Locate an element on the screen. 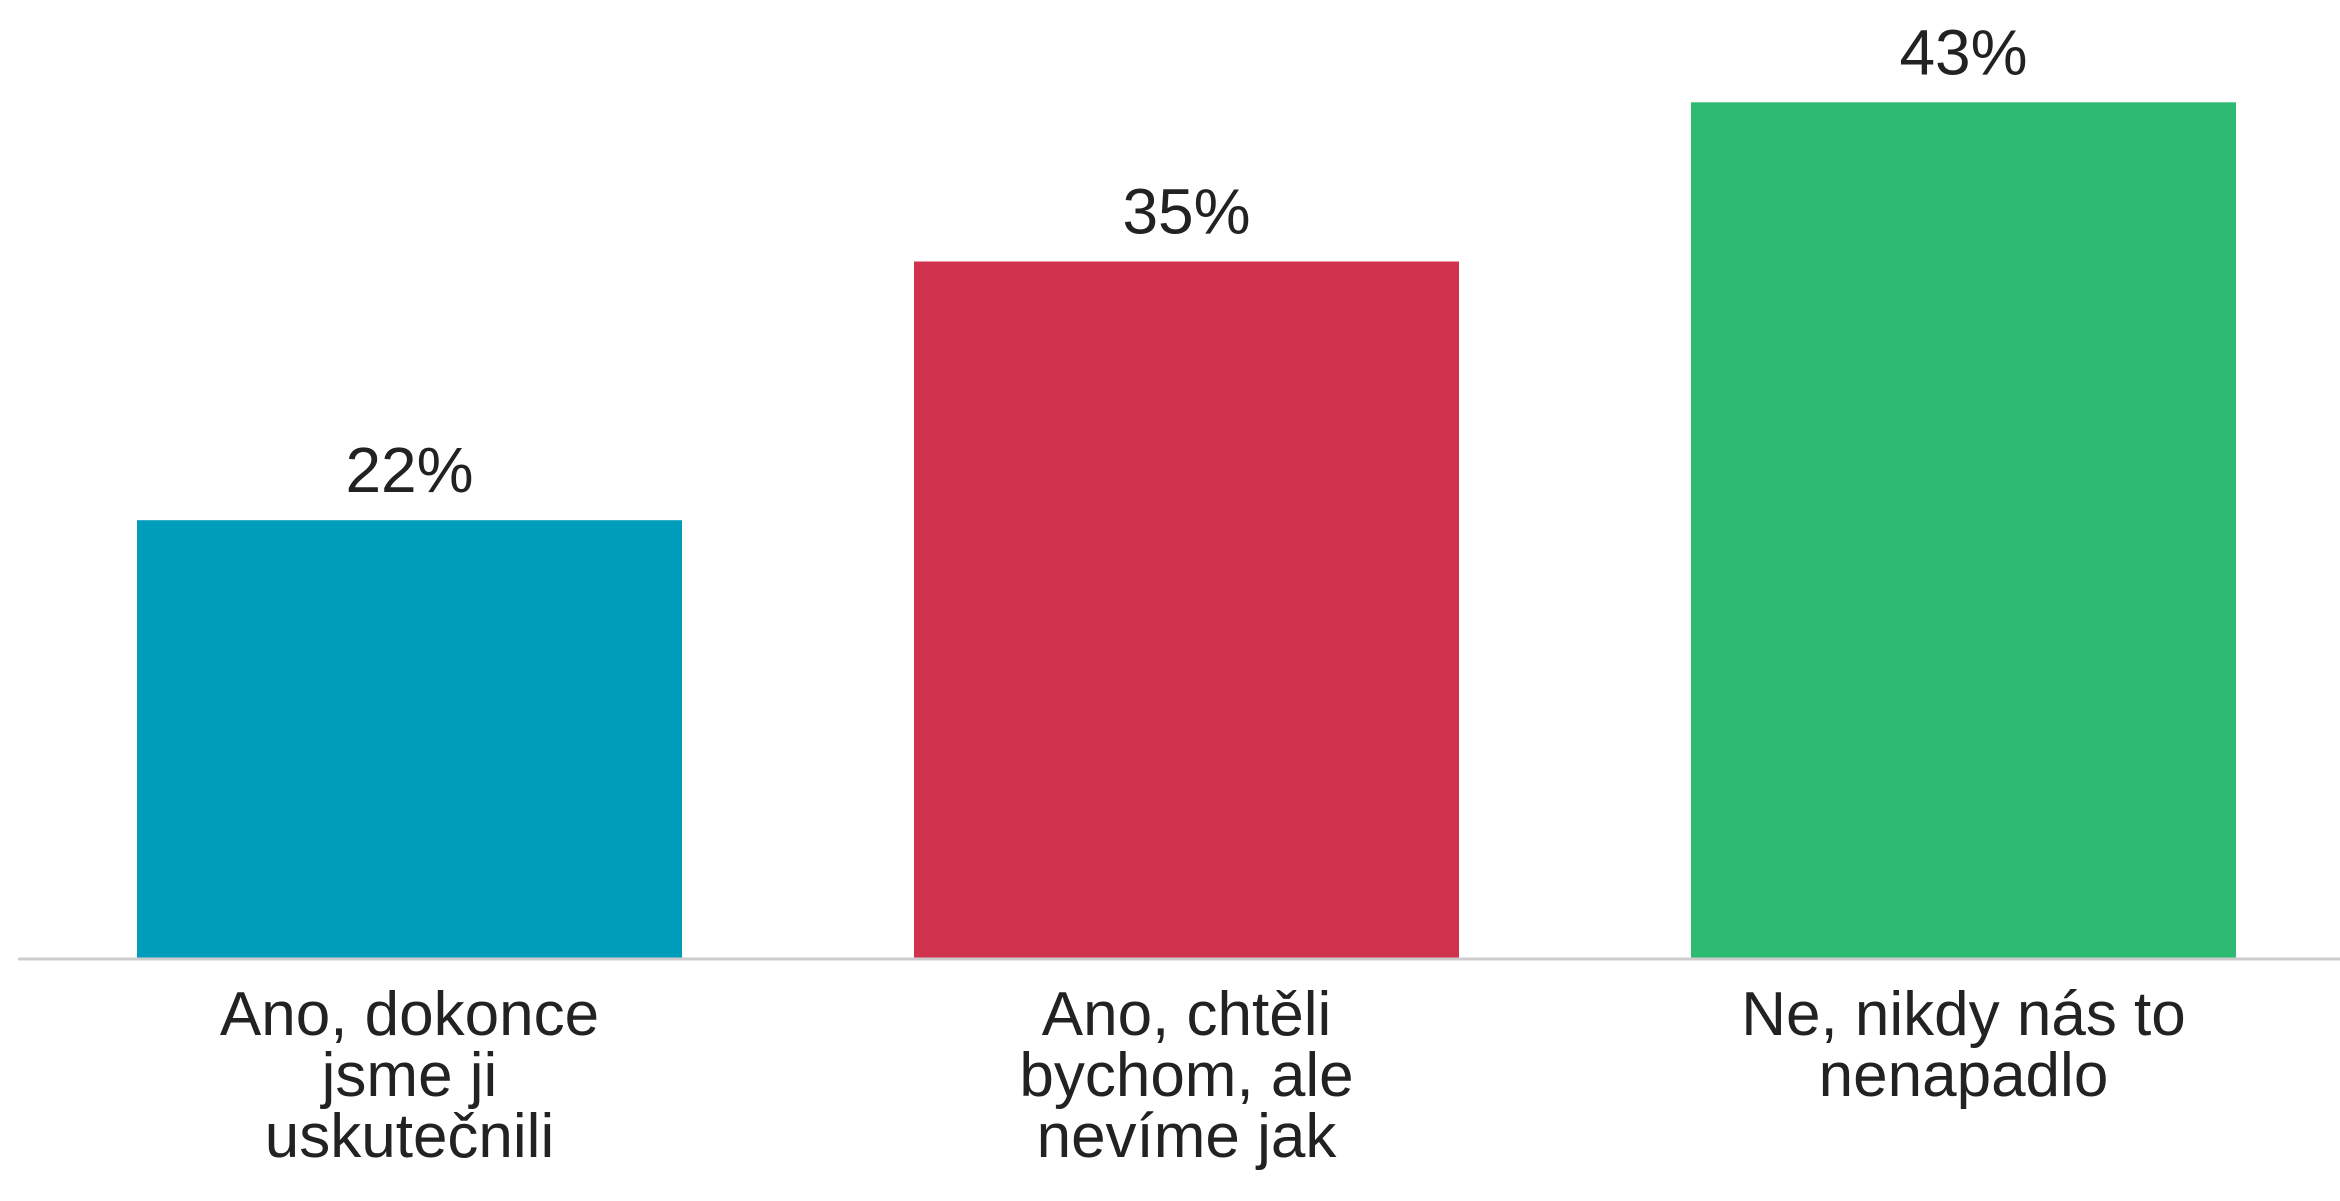 This screenshot has width=2340, height=1201. category-label-1: Ano, dokonce jsme ji uskutečnili is located at coordinates (409, 1075).